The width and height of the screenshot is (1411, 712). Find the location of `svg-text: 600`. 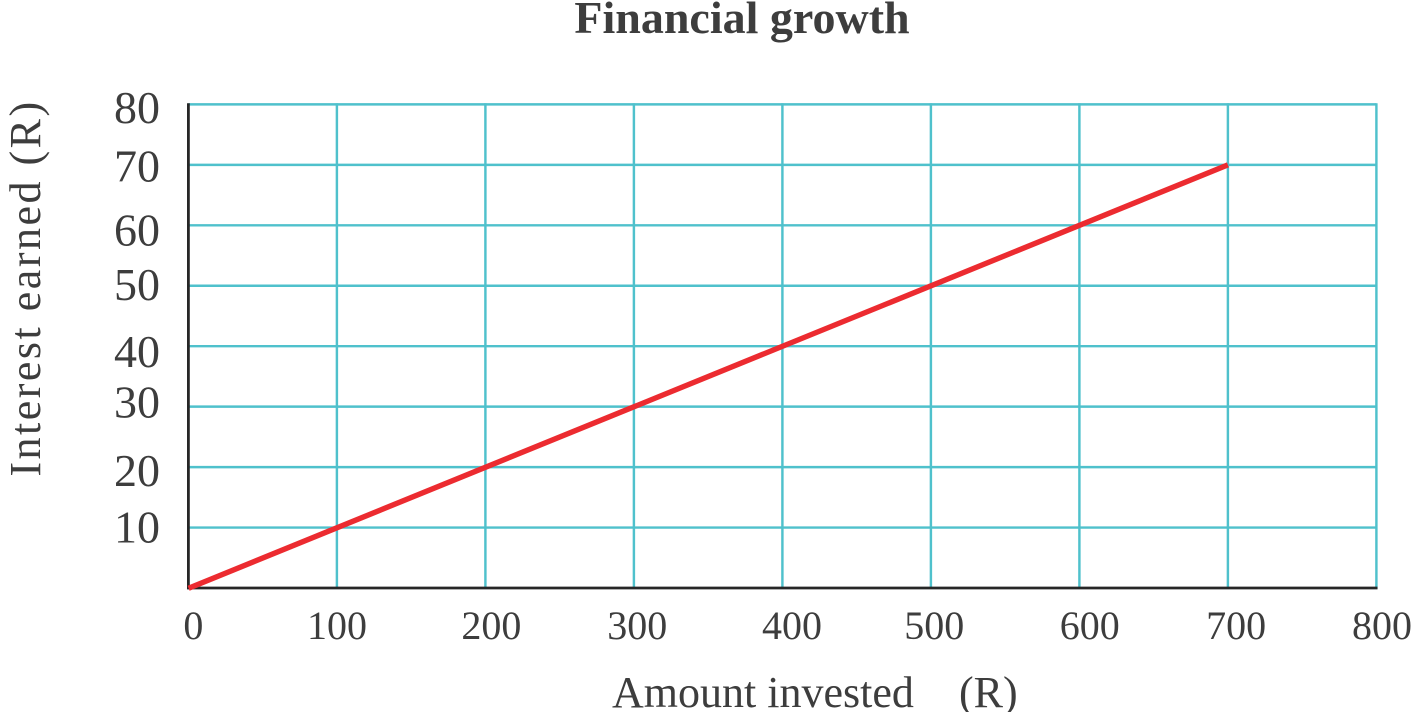

svg-text: 600 is located at coordinates (1090, 625).